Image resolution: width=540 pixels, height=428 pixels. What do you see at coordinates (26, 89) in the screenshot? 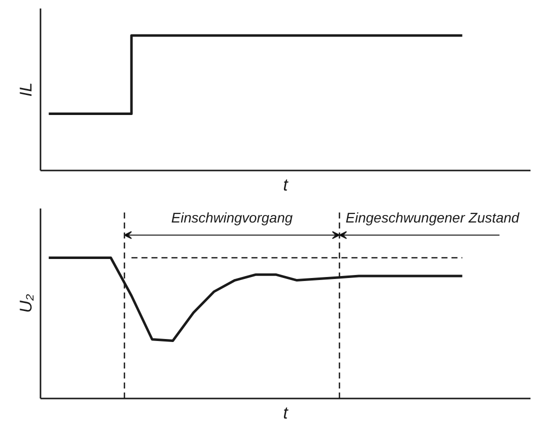
I see `y-axis-title: IL` at bounding box center [26, 89].